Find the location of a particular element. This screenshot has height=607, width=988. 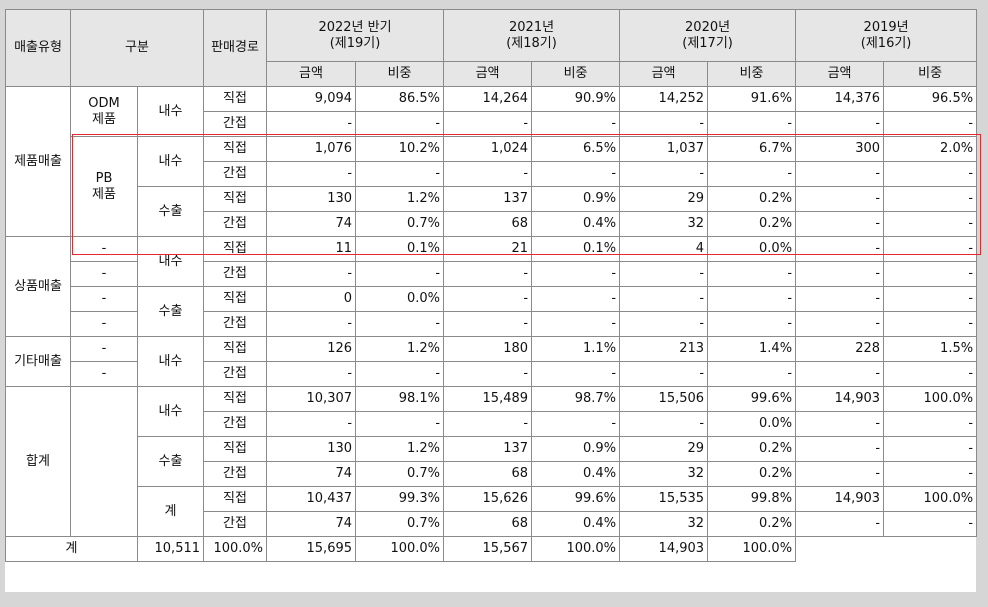

amount-cell: 9,094 is located at coordinates (311, 99).